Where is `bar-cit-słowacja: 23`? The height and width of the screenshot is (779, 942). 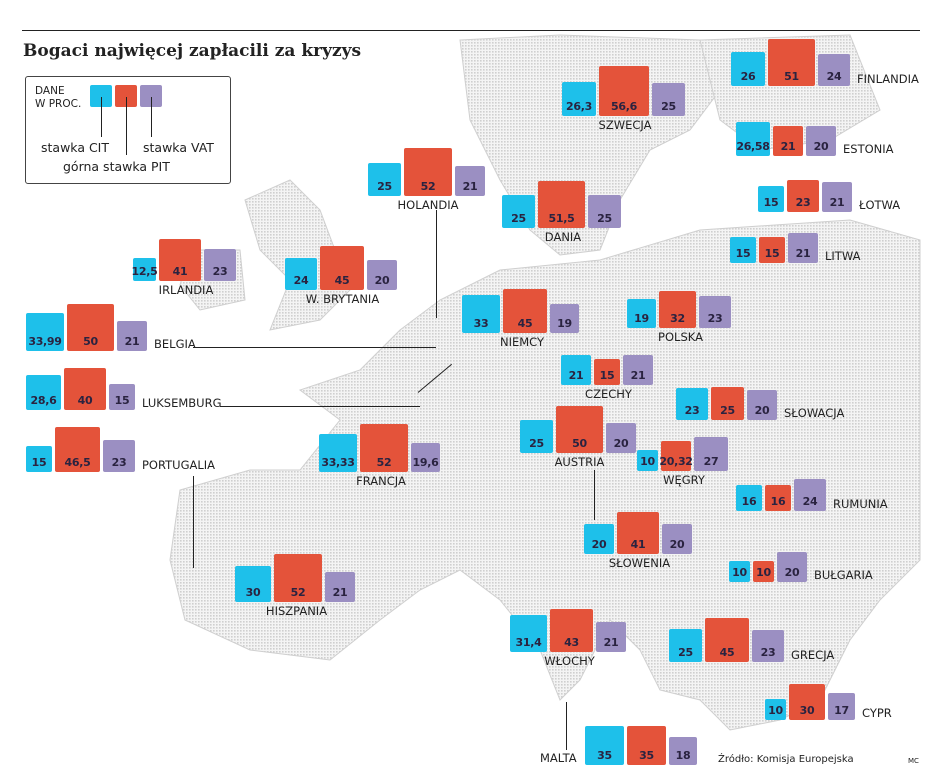
bar-cit-słowacja: 23 is located at coordinates (692, 404).